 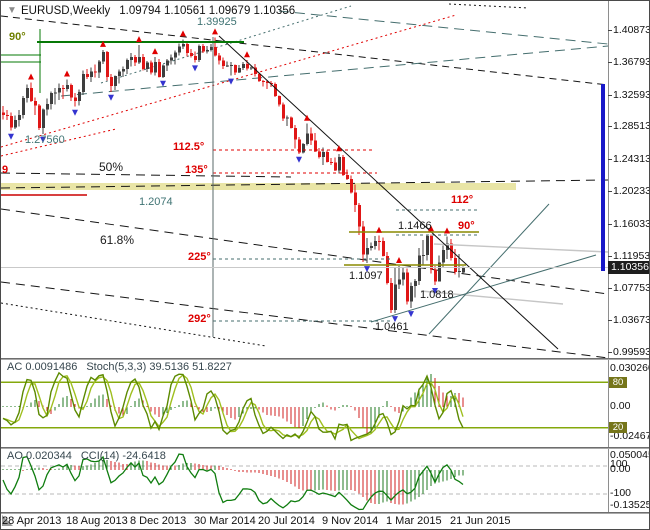 I want to click on time-tick-label: 18 Aug 2013, so click(x=97, y=521).